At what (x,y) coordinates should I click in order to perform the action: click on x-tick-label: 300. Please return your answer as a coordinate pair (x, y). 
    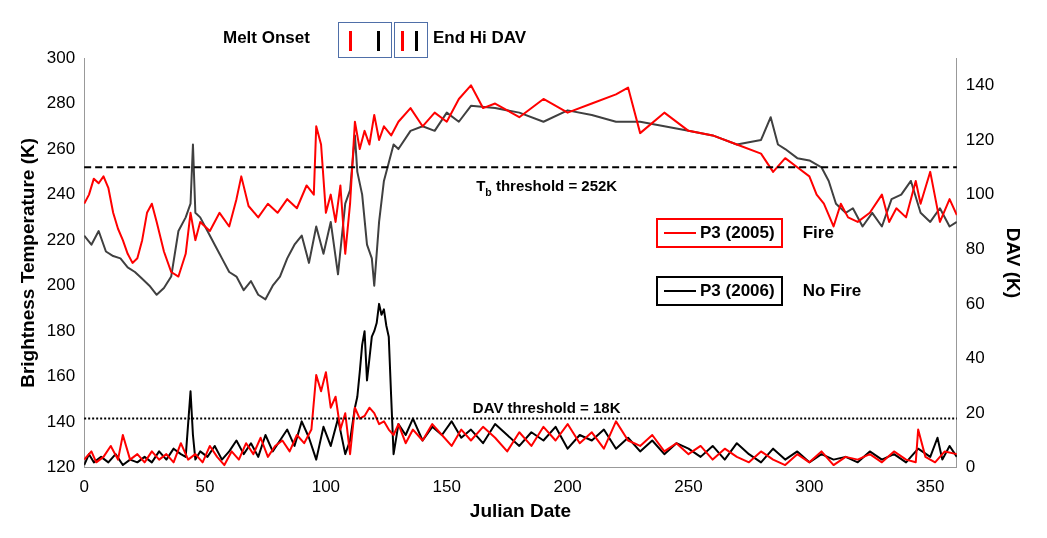
    Looking at the image, I should click on (809, 486).